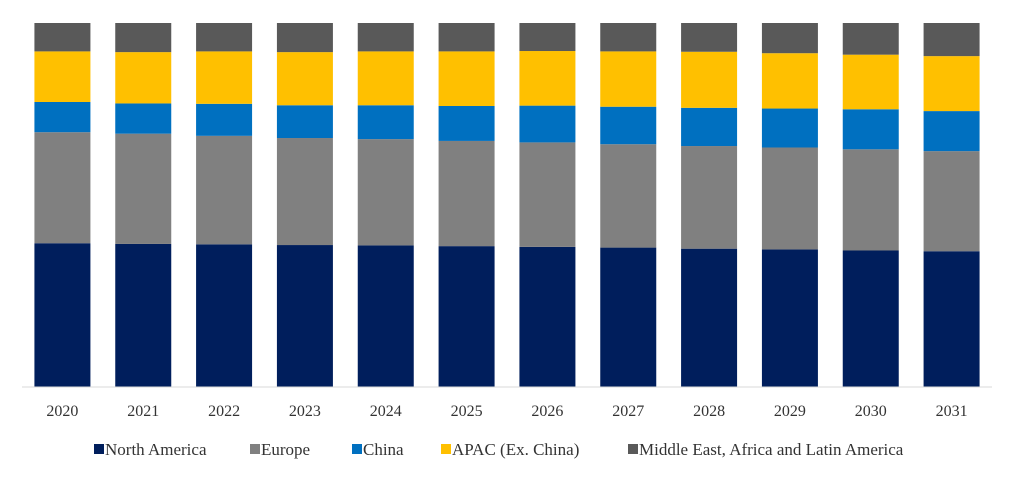 The image size is (1015, 479). I want to click on bar-north-america-2026, so click(547, 316).